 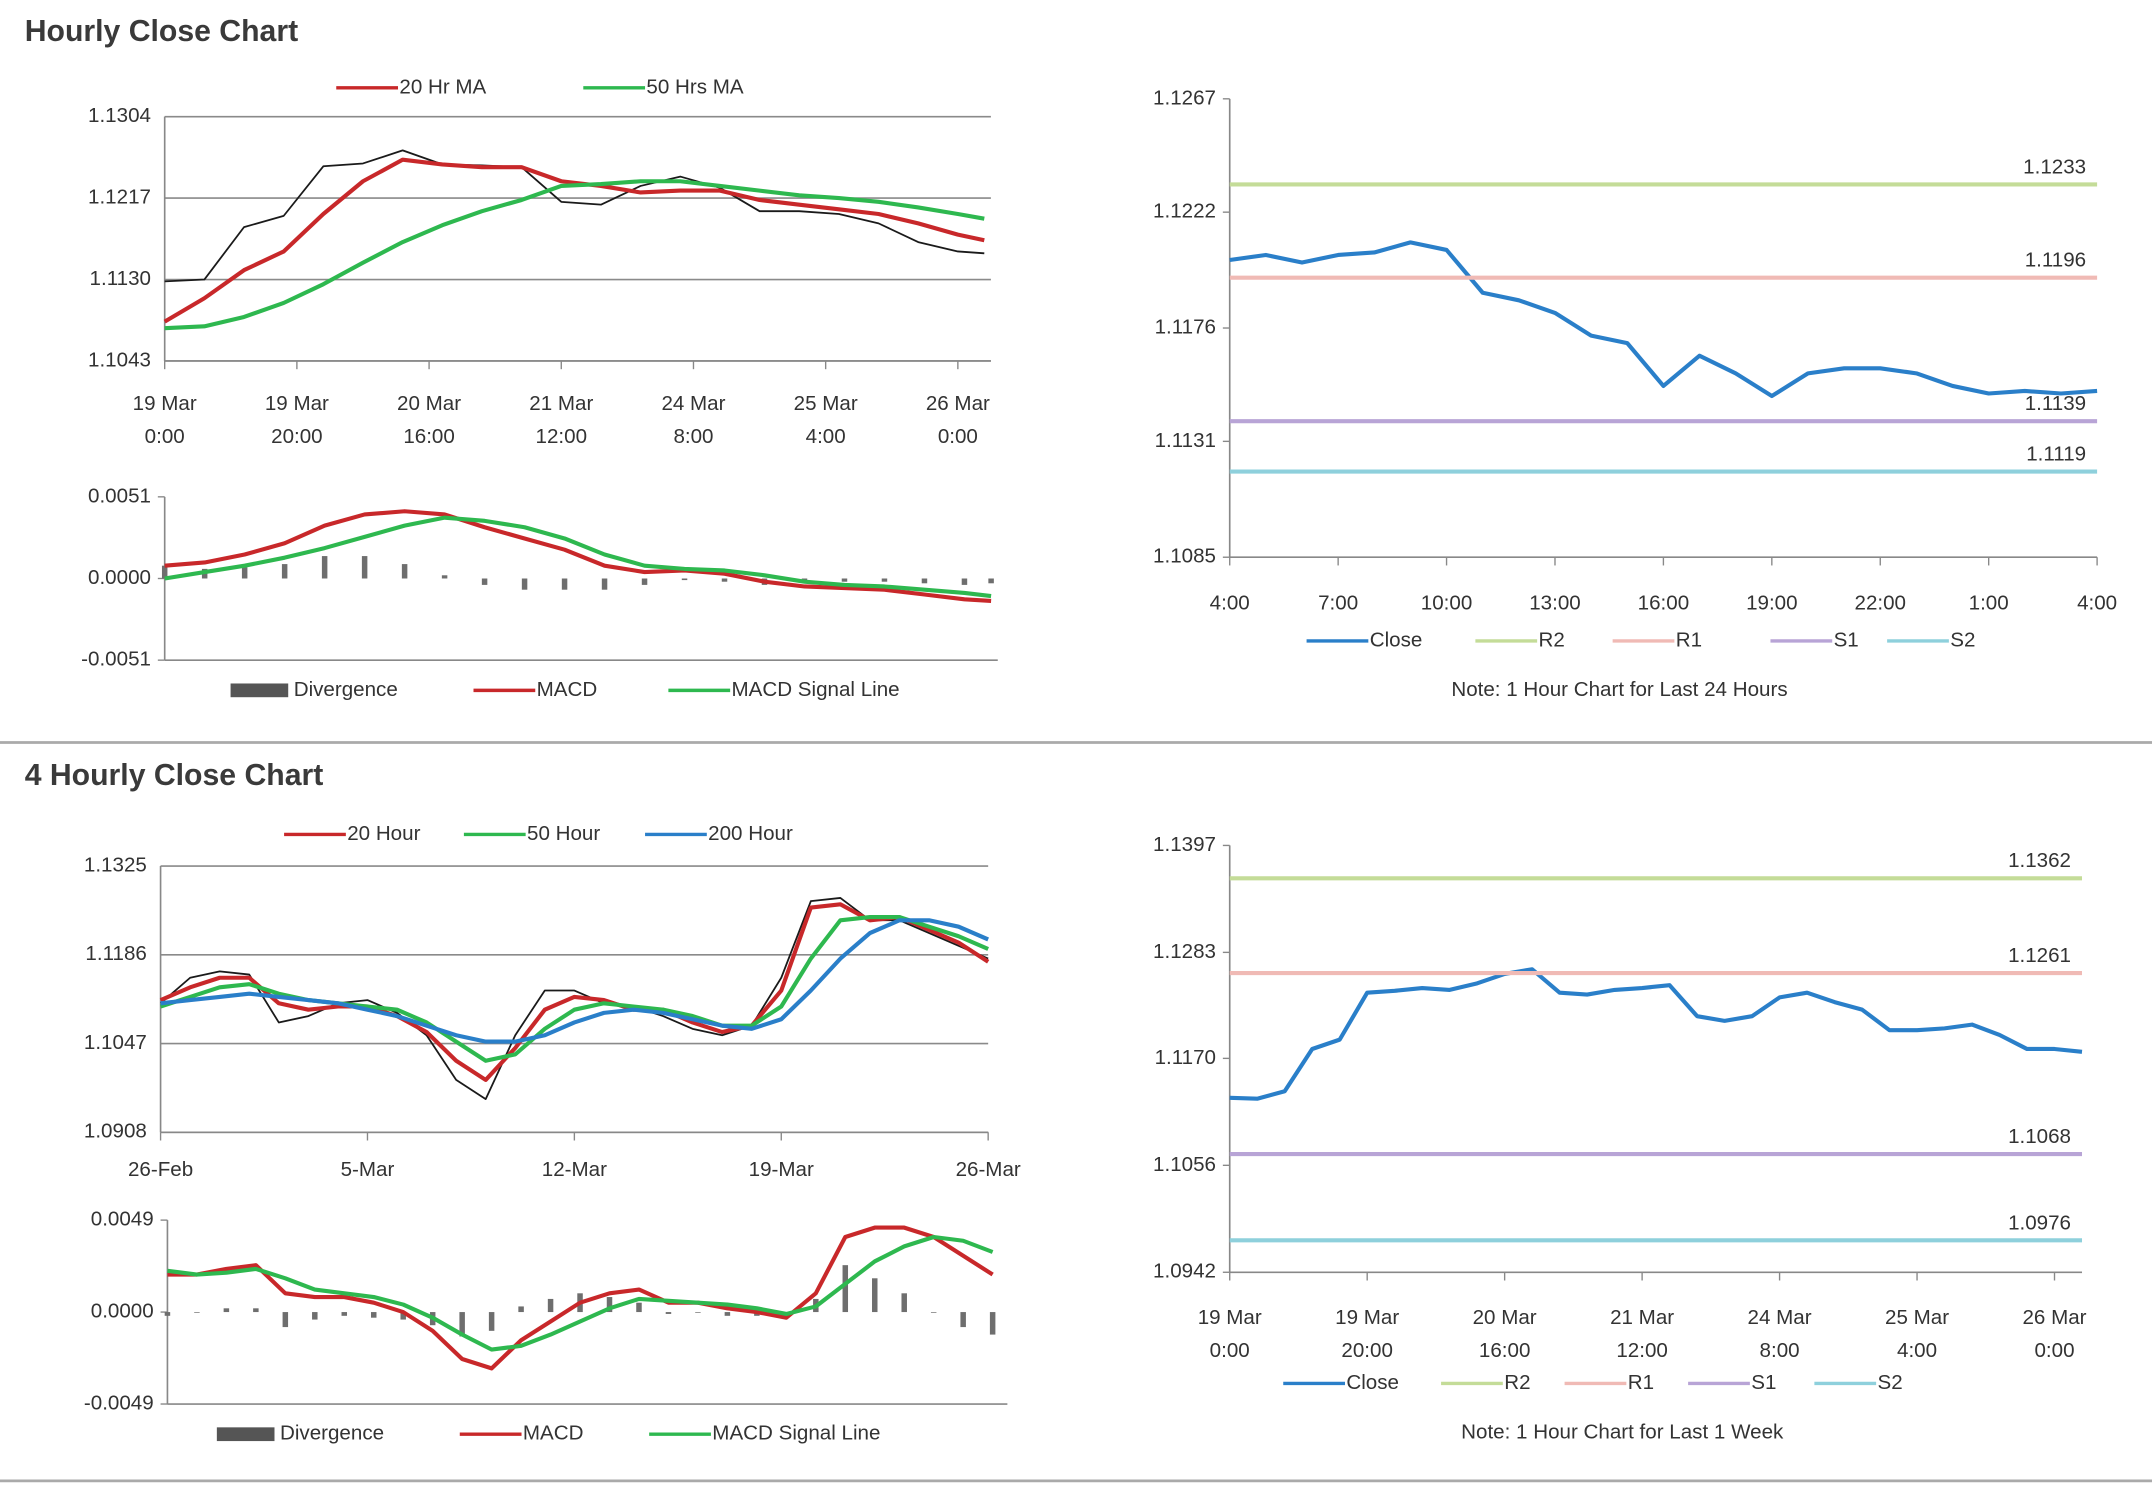 I want to click on x-tick-label: 26-Mar, so click(x=988, y=1169).